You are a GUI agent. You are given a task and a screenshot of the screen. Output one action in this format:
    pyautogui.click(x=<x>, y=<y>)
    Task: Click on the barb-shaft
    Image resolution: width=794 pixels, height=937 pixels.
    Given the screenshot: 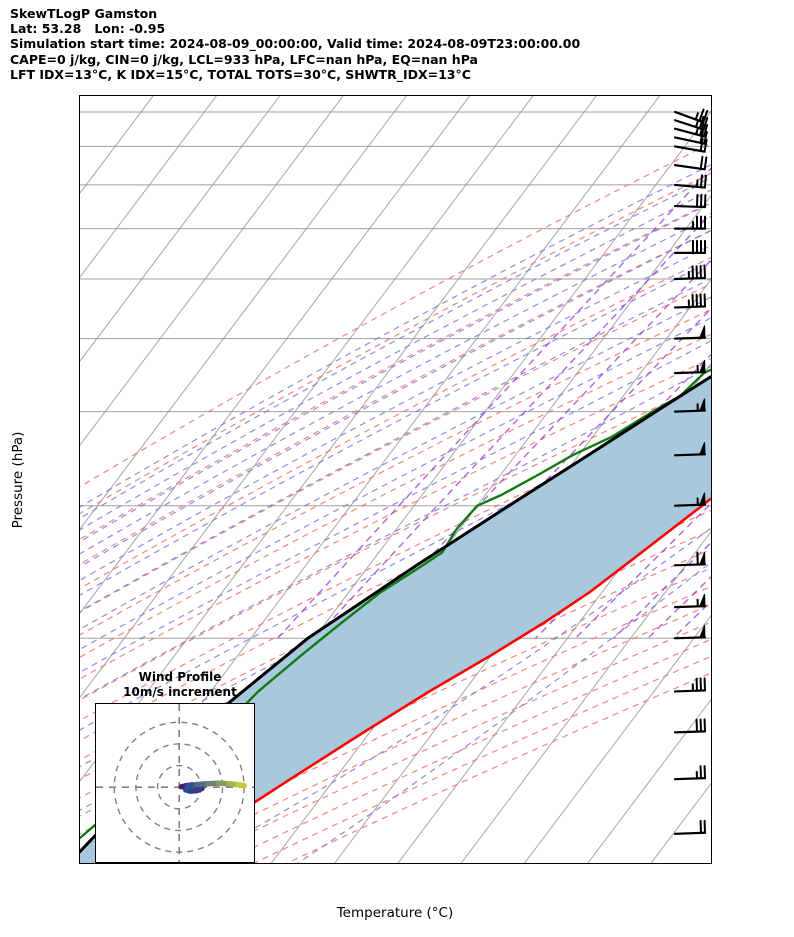 What is the action you would take?
    pyautogui.click(x=689, y=140)
    